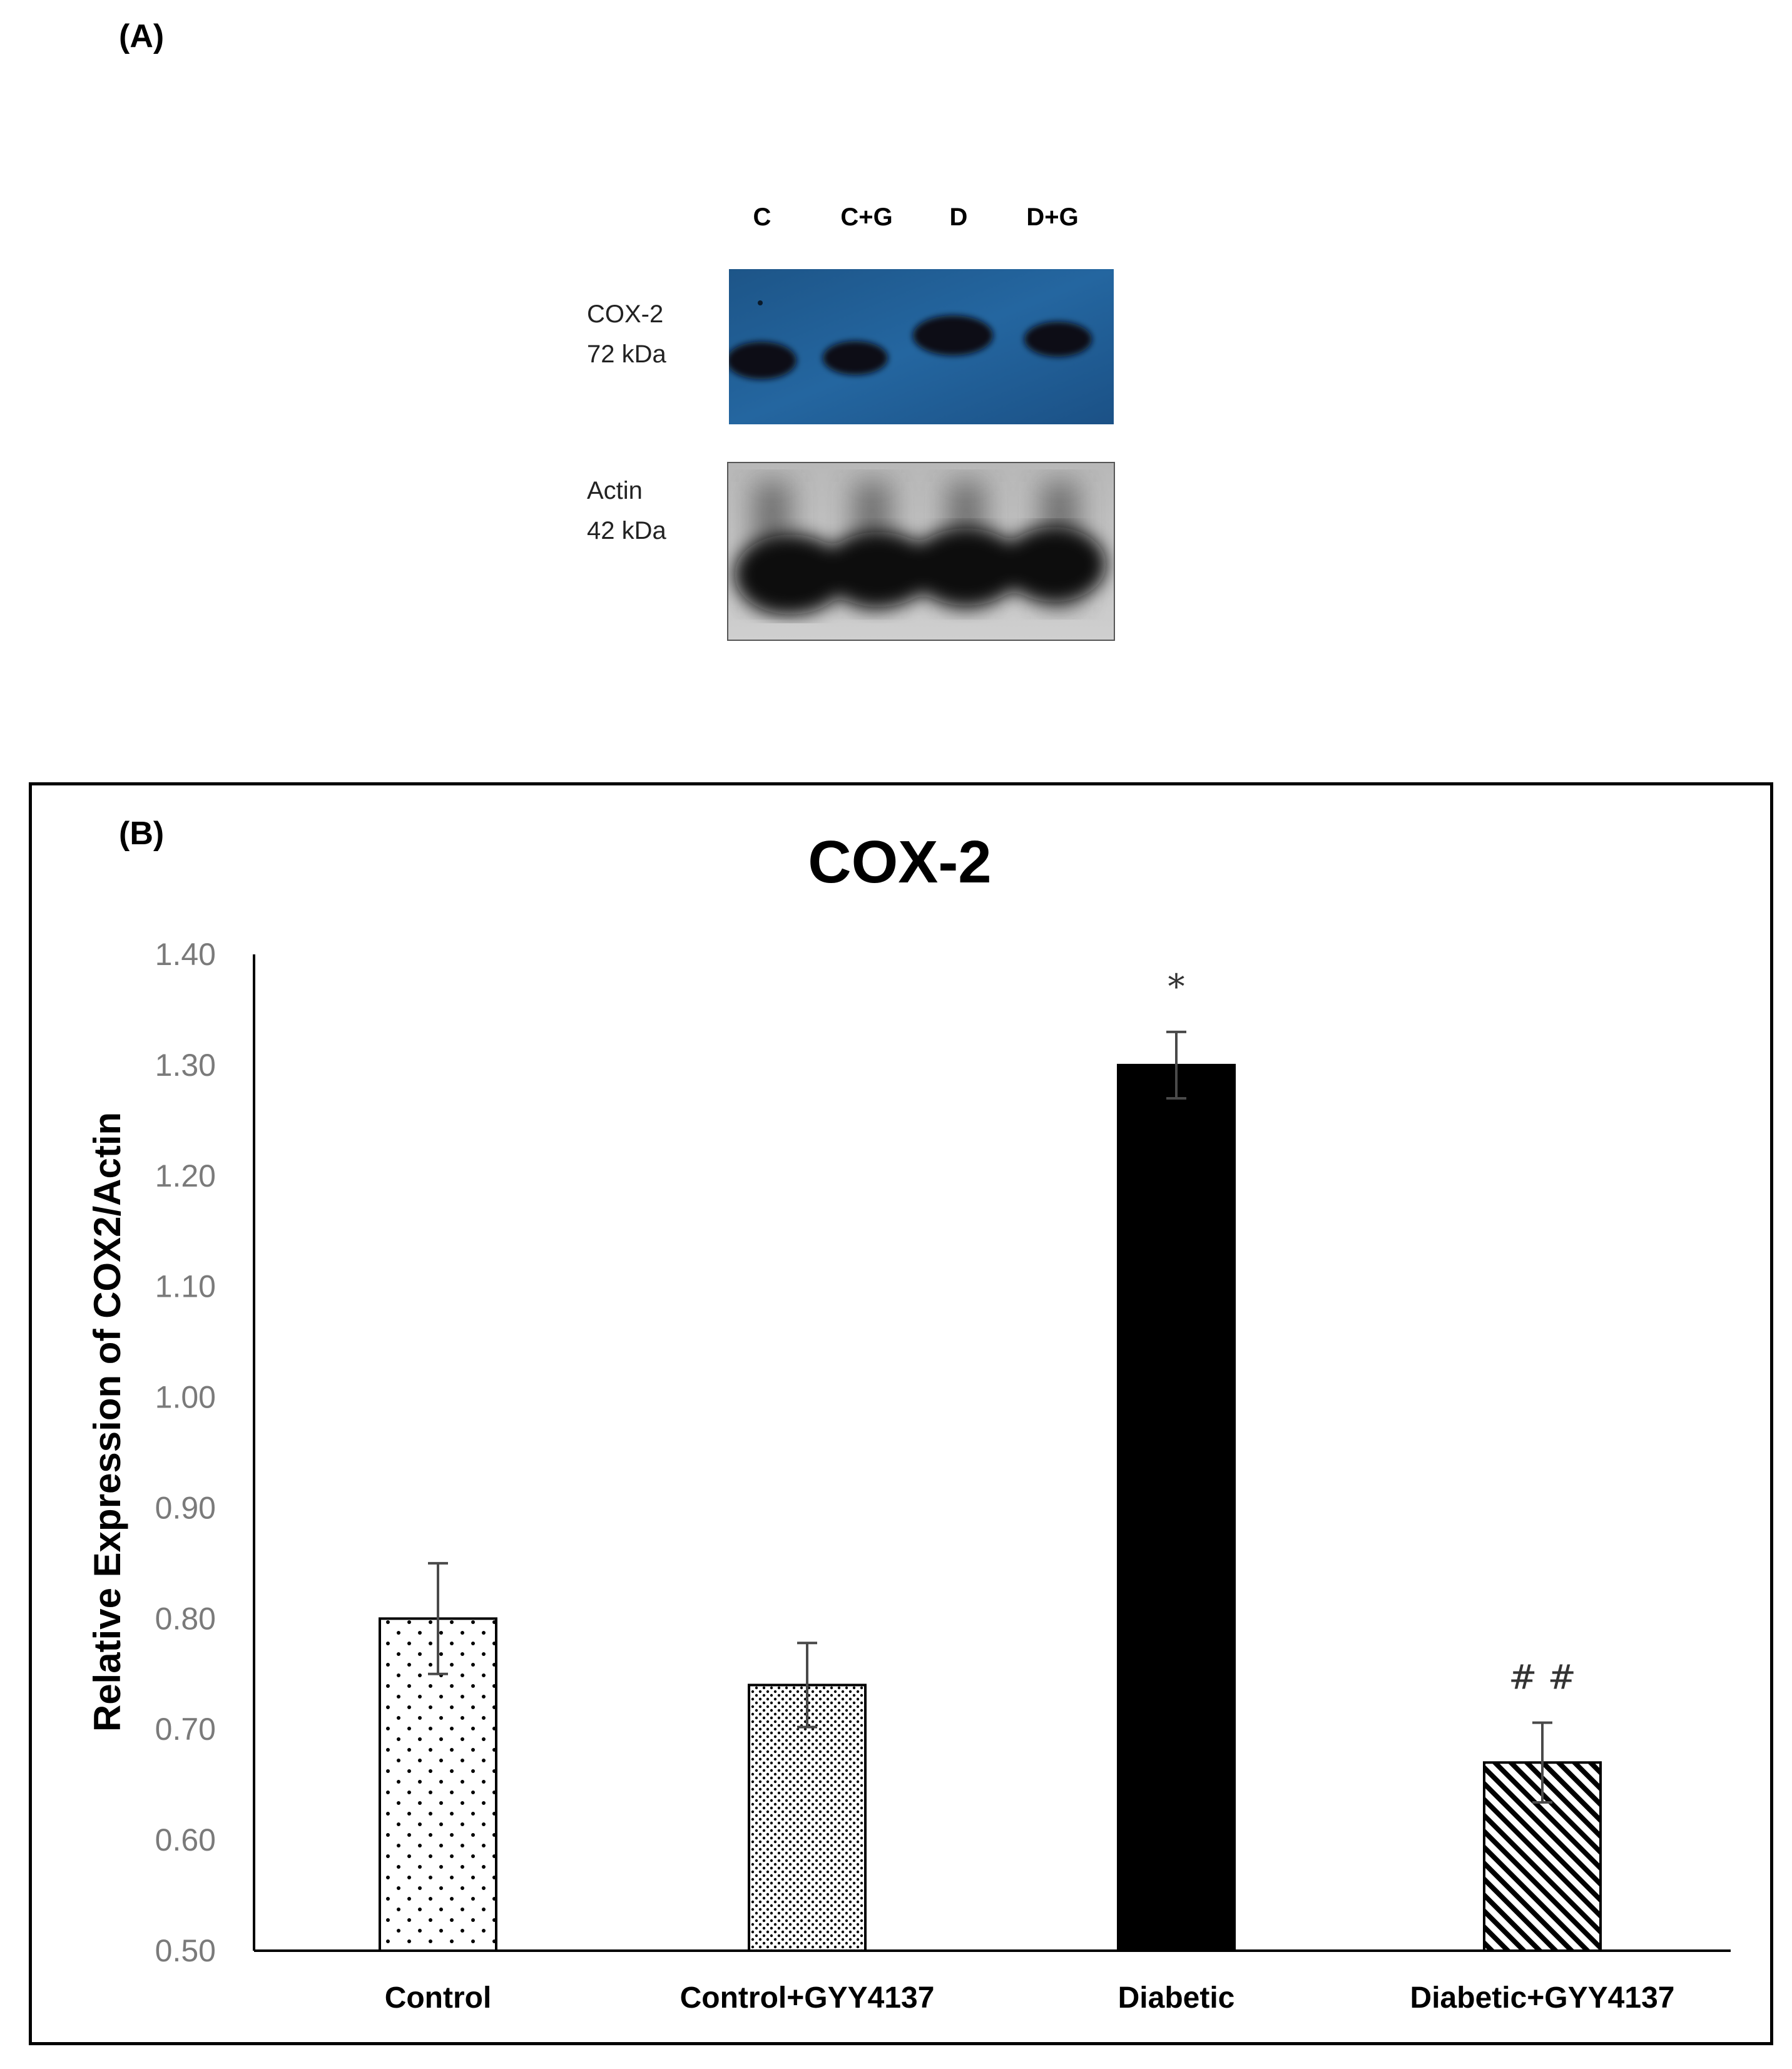 The height and width of the screenshot is (2069, 1792). I want to click on y-tick-label: 0.80, so click(185, 1619).